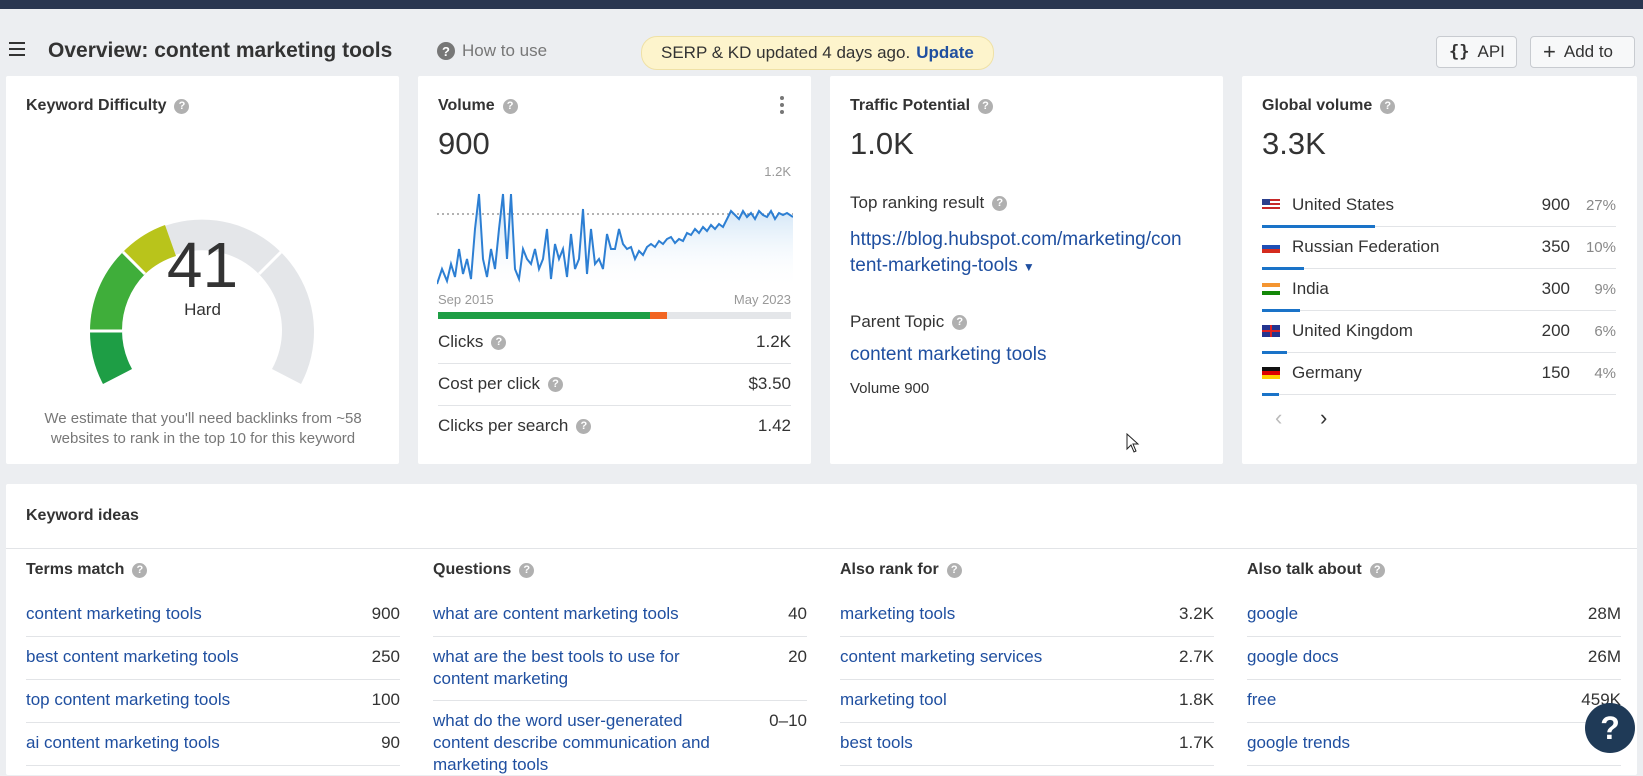 This screenshot has width=1643, height=776. I want to click on keyword-row: ai content marketing tools 90, so click(213, 744).